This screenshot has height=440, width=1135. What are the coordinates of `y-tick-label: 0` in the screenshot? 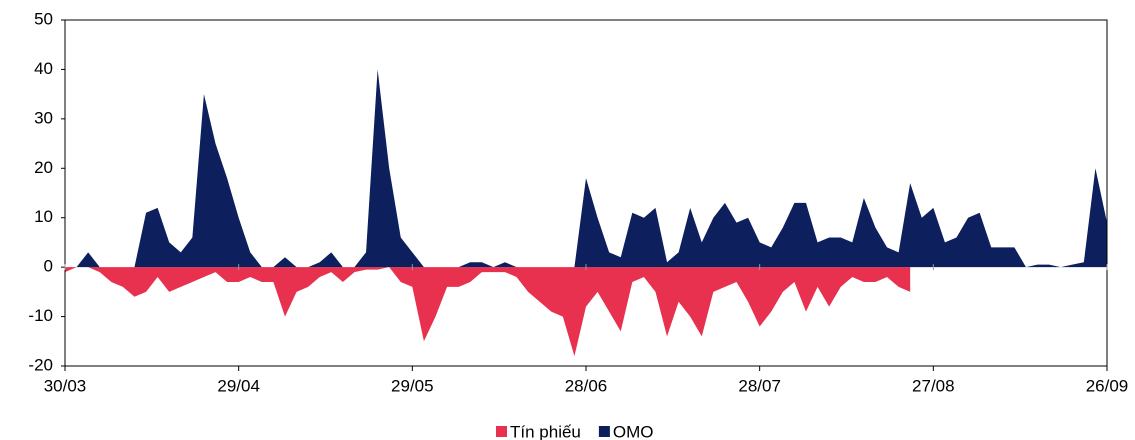 It's located at (48, 266).